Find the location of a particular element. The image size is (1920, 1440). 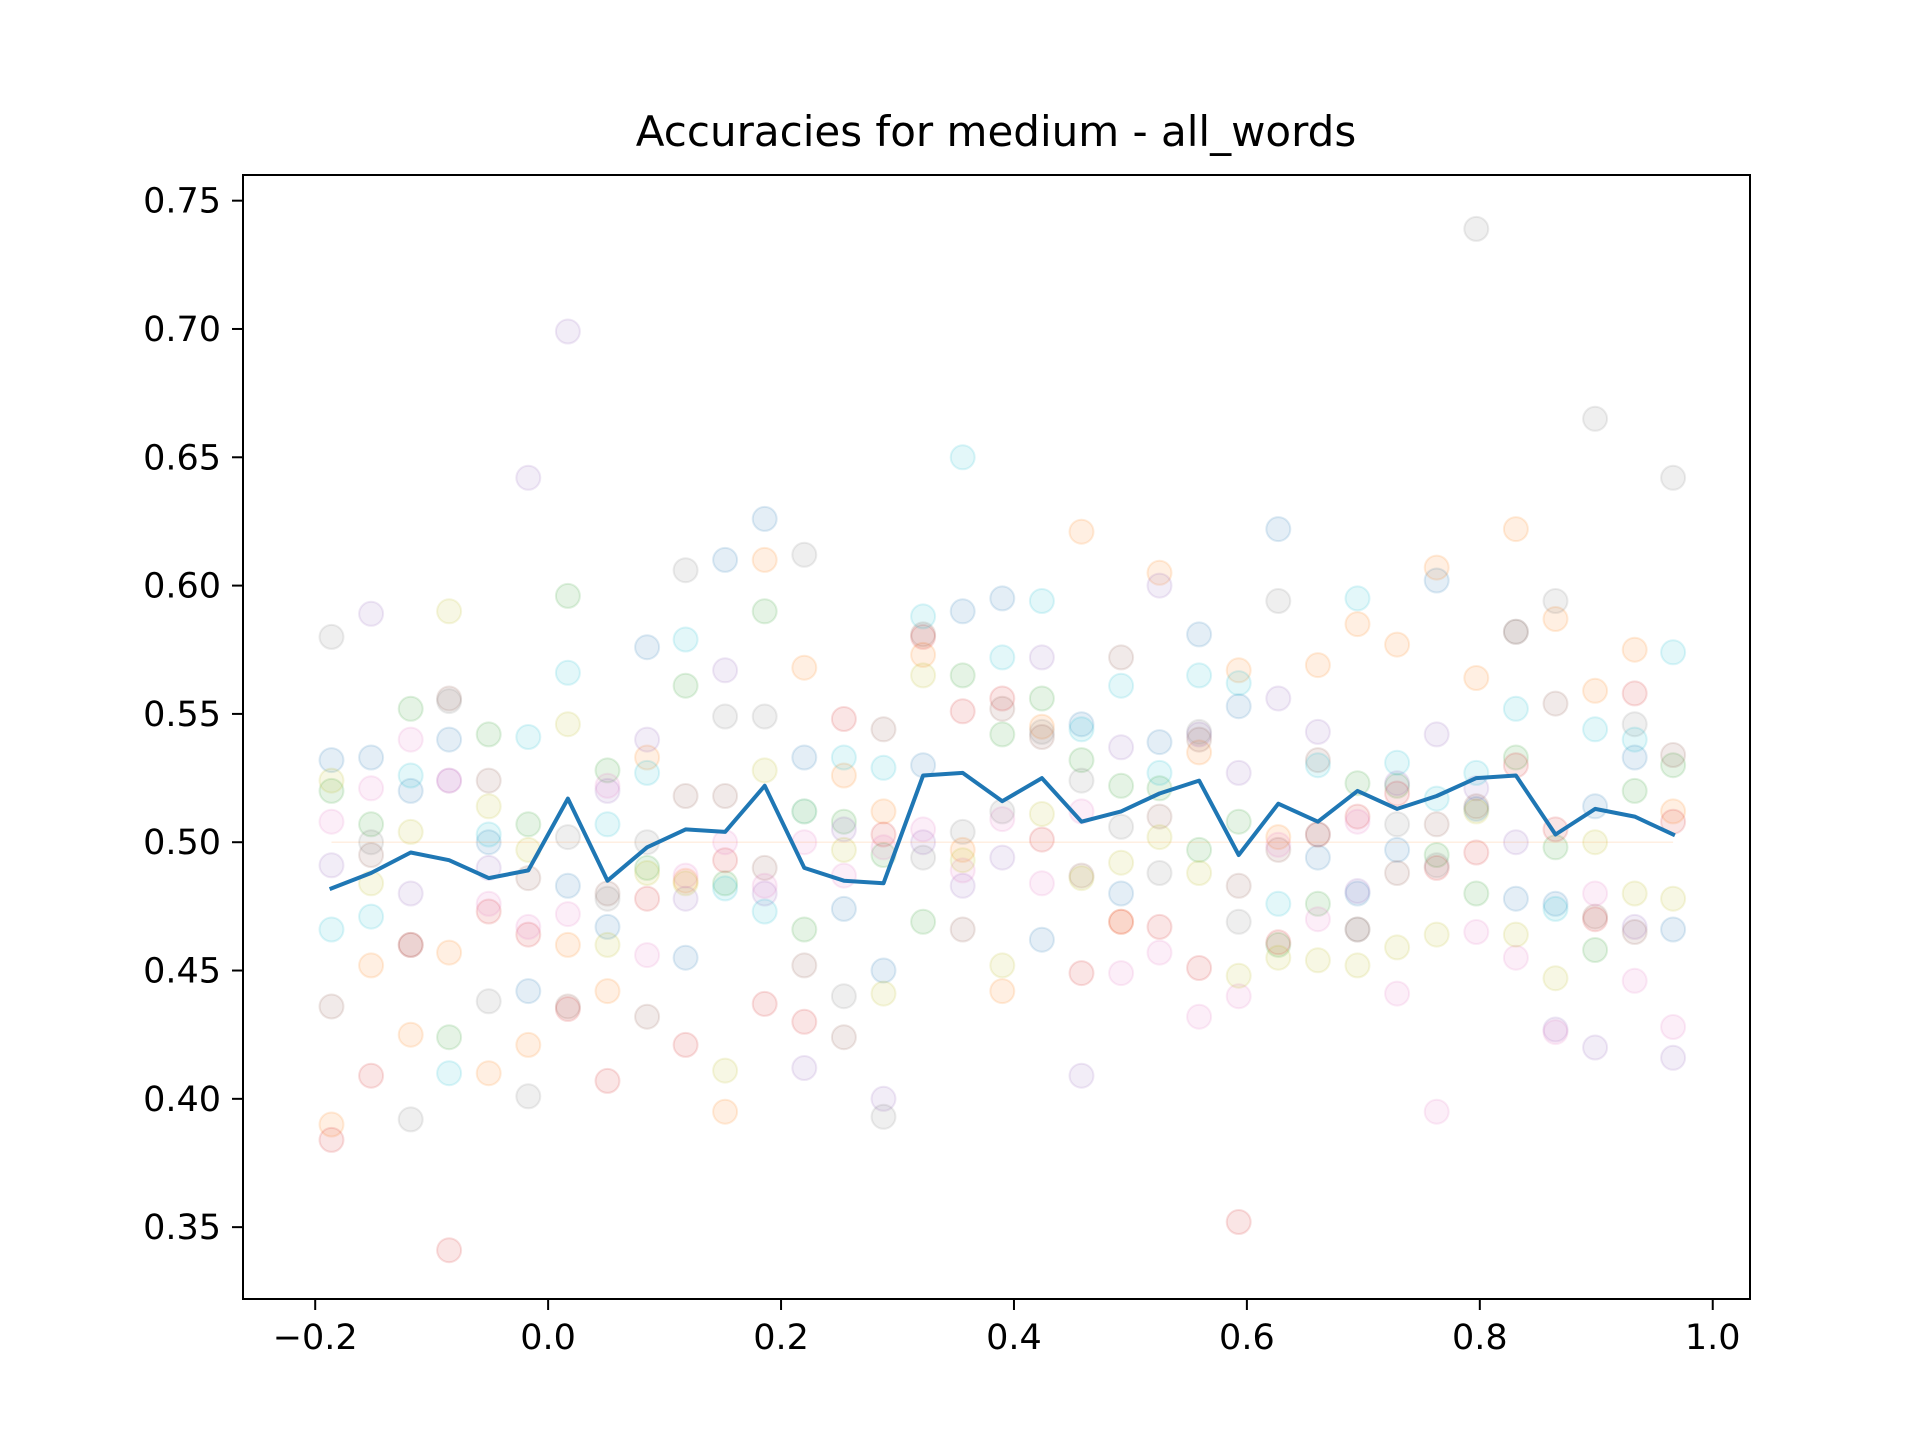

chart-title: Accuracies for medium - all_words is located at coordinates (996, 131).